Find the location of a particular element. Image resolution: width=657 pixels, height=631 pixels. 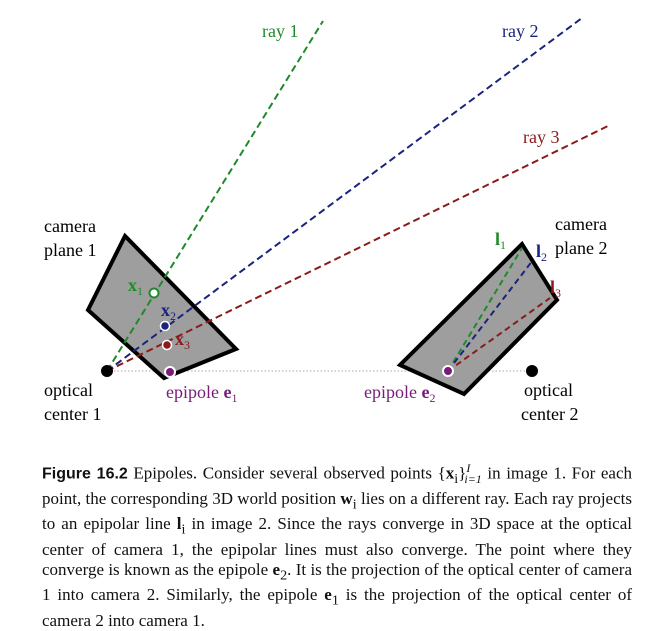

optical-center-1-dot is located at coordinates (107, 371).